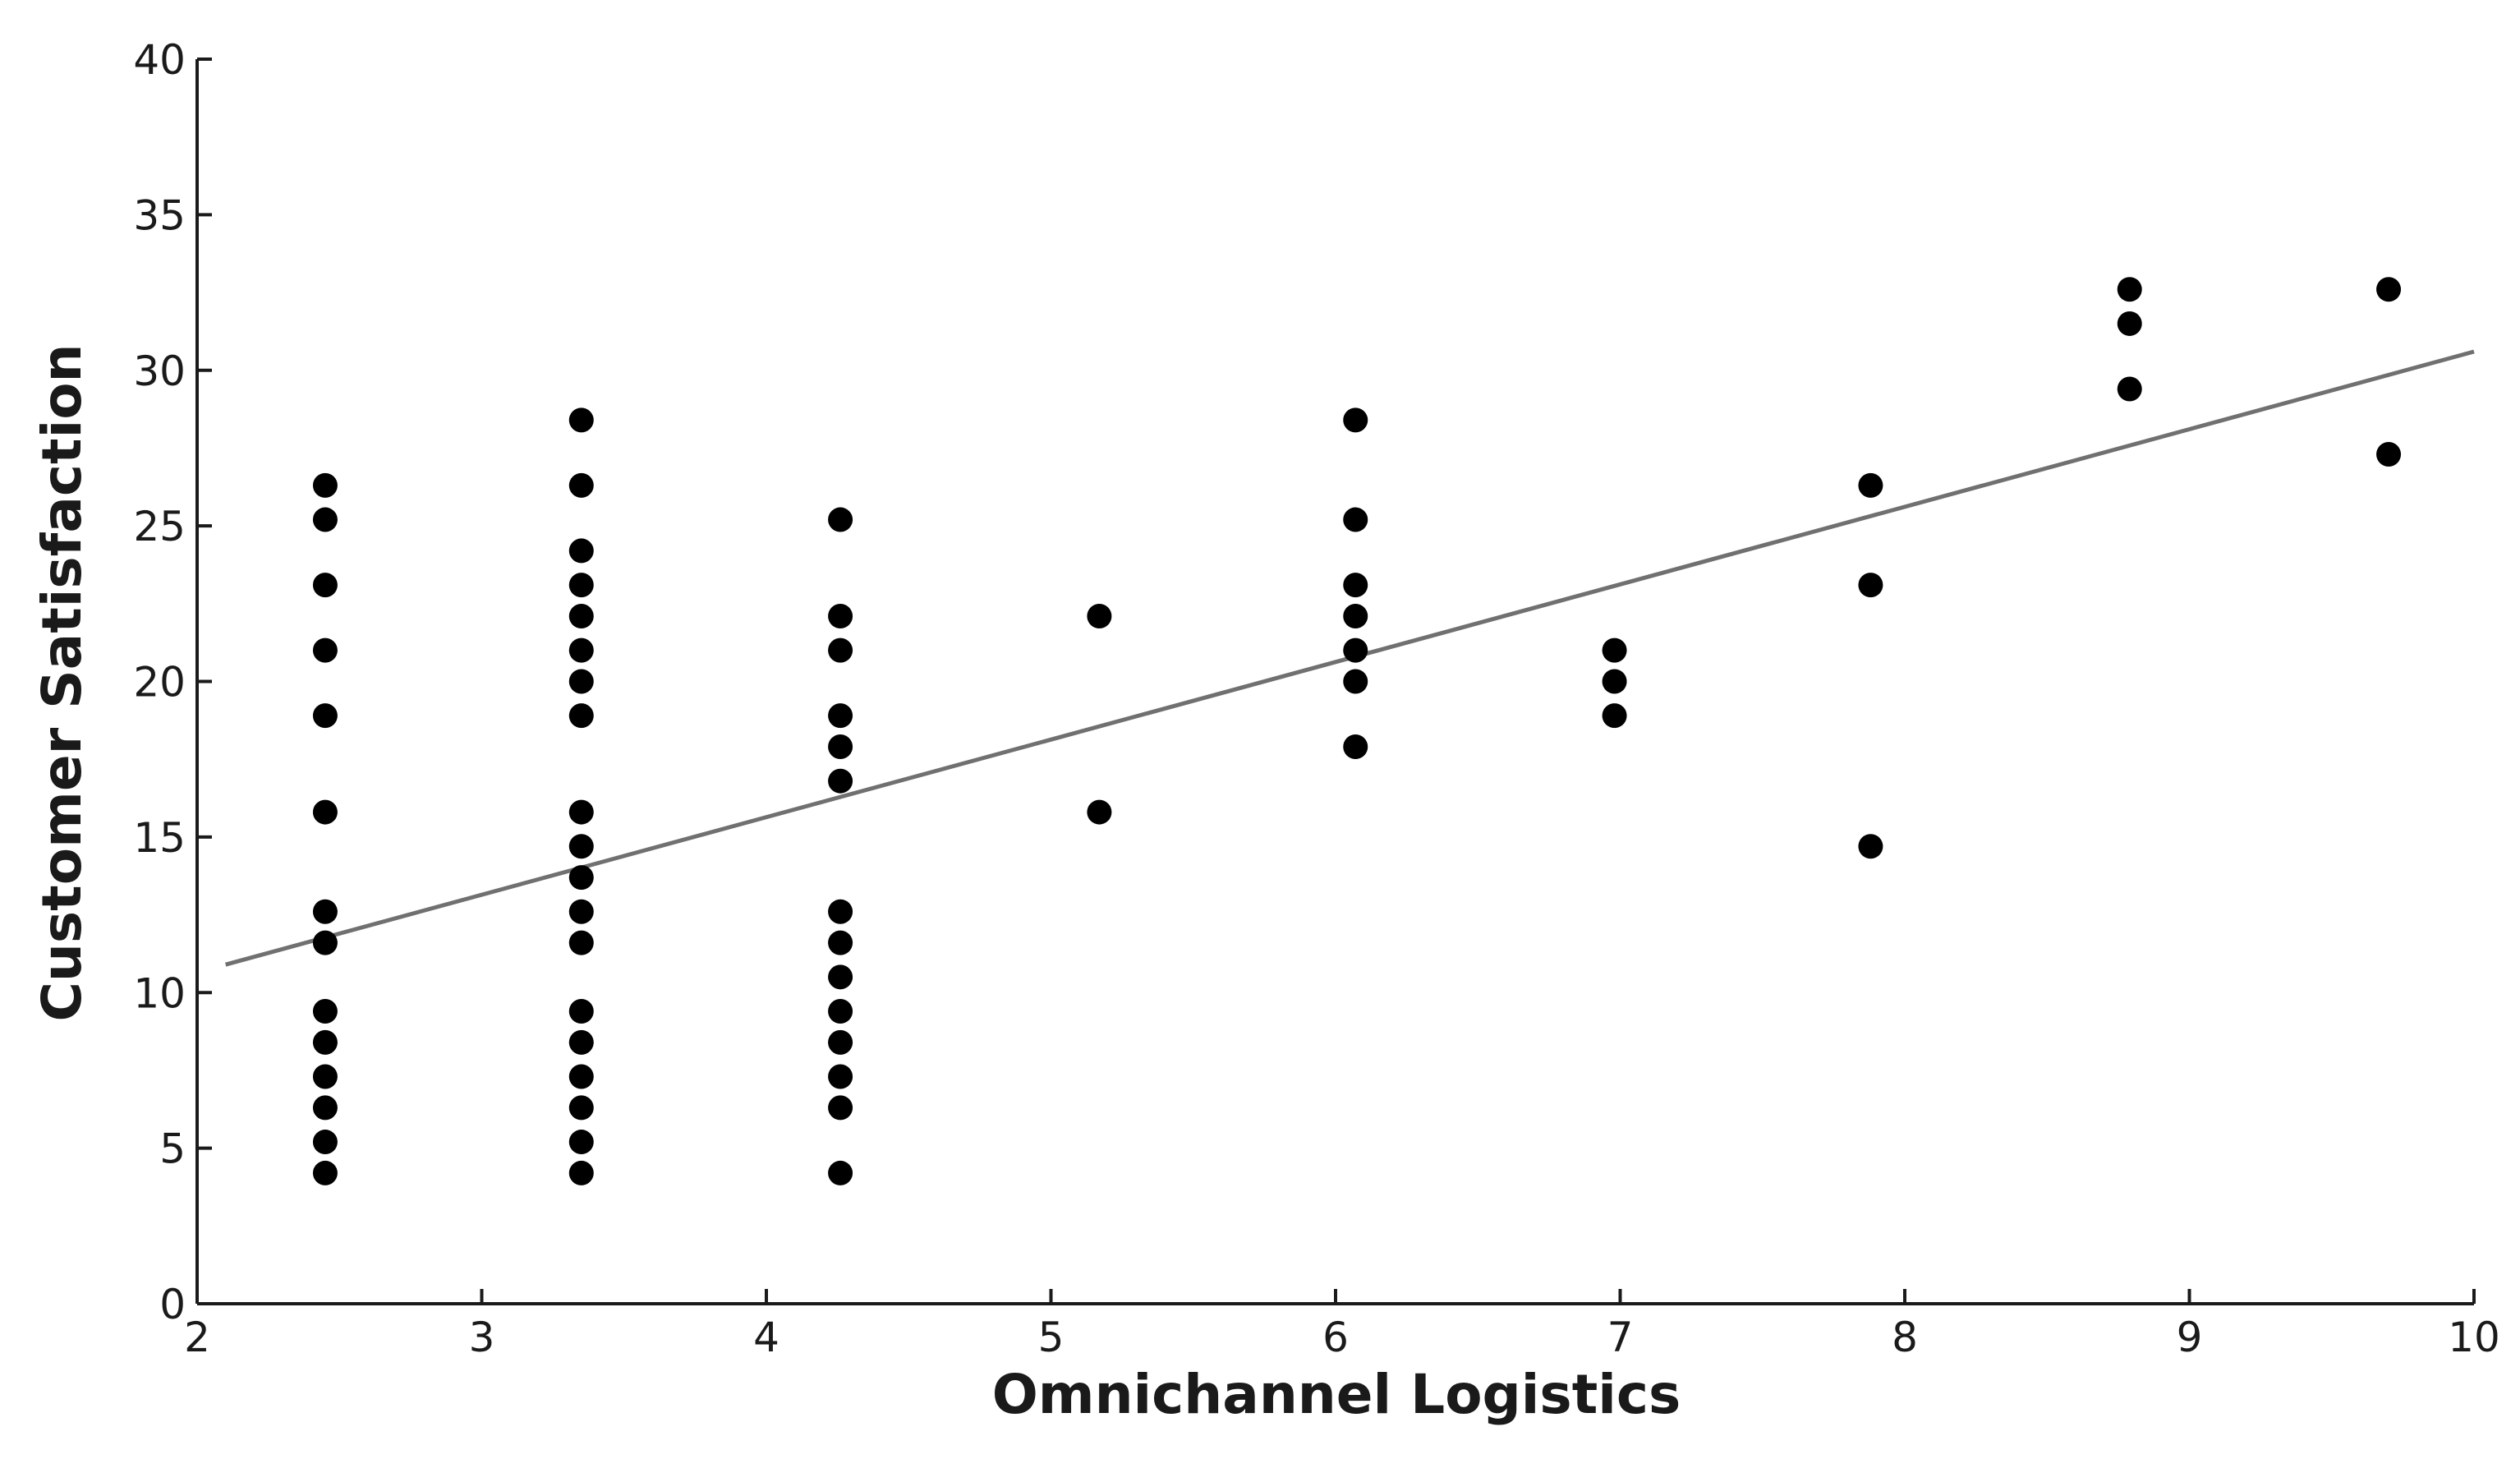  I want to click on y-tick-label: 25, so click(159, 526).